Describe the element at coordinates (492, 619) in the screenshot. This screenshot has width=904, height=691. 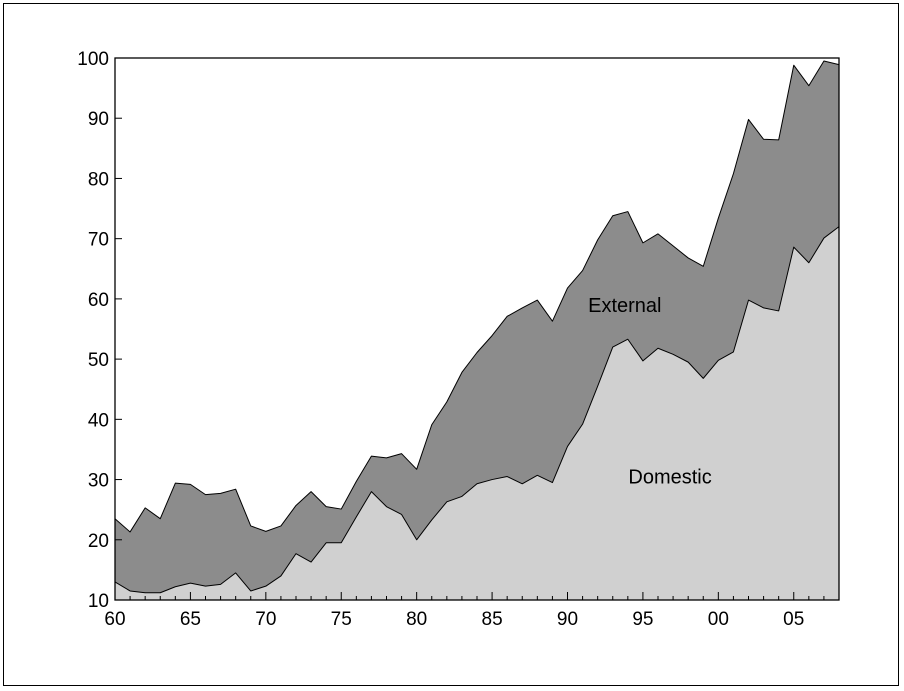
I see `x-tick-label: 85` at that location.